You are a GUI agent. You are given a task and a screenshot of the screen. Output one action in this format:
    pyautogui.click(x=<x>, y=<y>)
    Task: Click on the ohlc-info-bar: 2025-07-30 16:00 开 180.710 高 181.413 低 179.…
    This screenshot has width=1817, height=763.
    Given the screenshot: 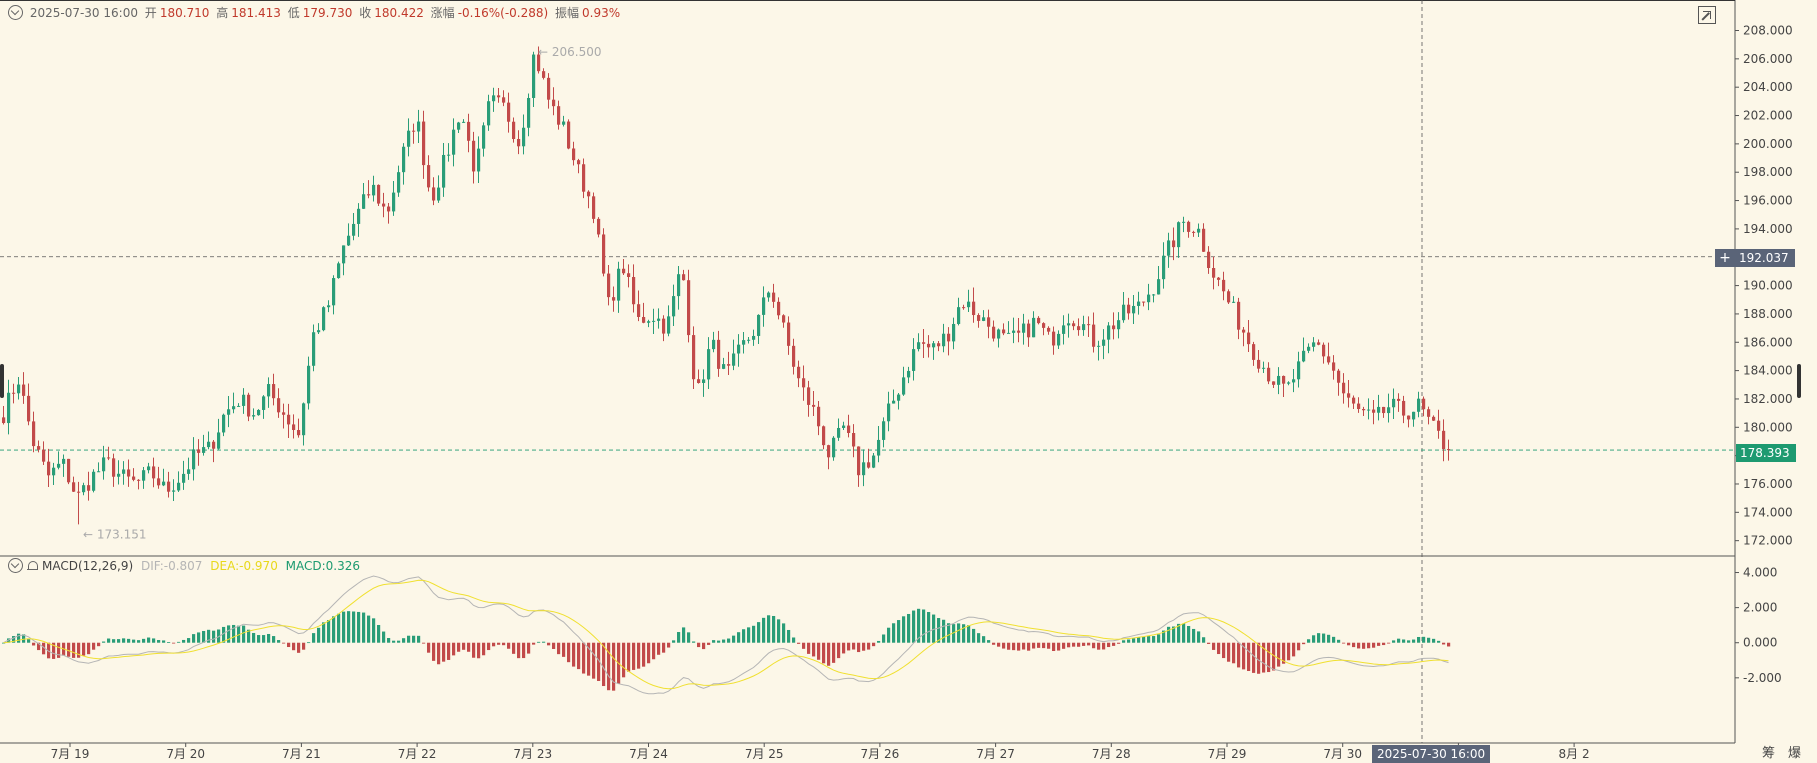 What is the action you would take?
    pyautogui.click(x=315, y=13)
    